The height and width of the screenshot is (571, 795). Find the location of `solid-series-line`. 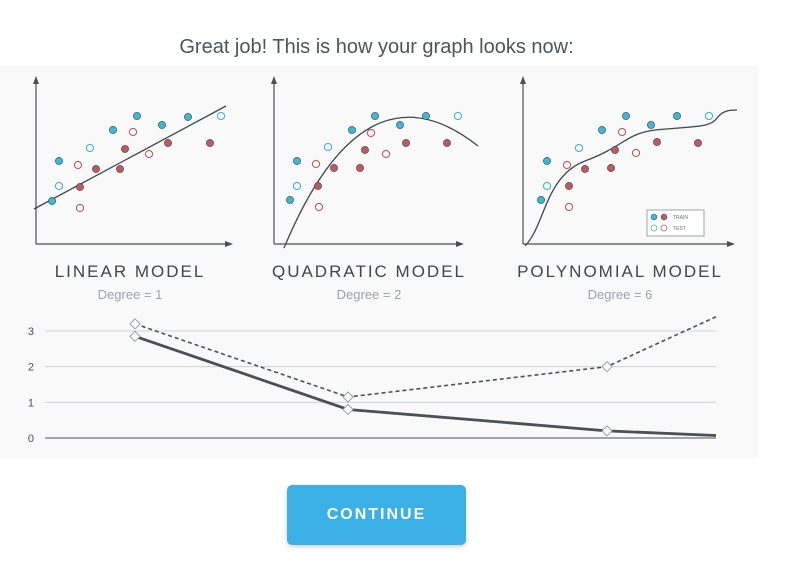

solid-series-line is located at coordinates (425, 386).